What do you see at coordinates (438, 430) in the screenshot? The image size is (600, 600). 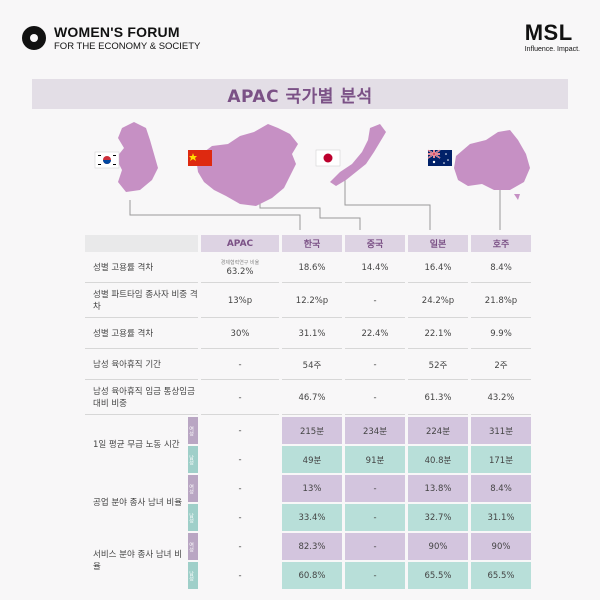 I see `table-cell: 224분` at bounding box center [438, 430].